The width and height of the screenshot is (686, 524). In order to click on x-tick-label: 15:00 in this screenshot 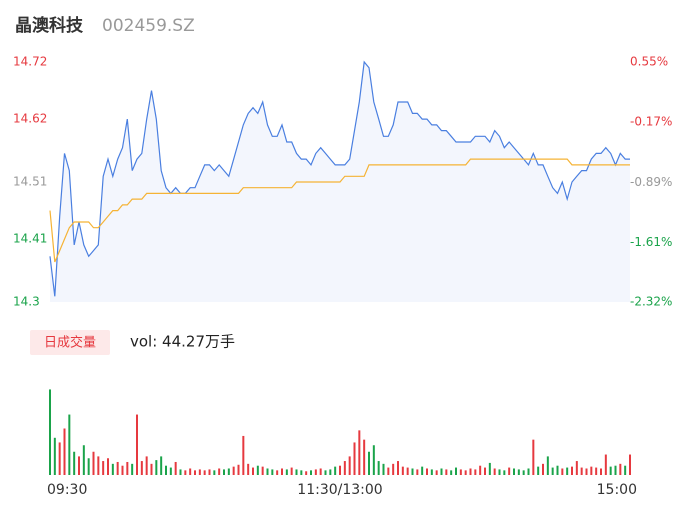, I will do `click(617, 490)`.